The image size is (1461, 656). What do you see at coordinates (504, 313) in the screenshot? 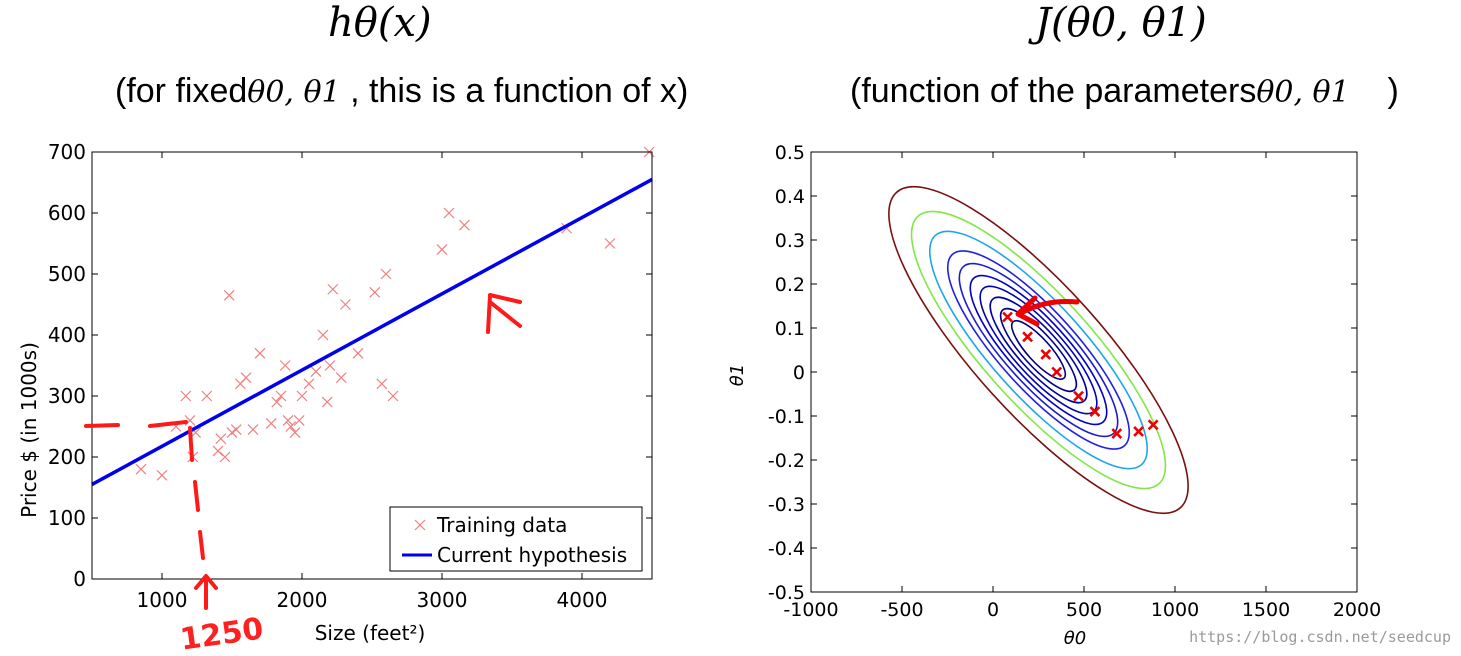
I see `pointing-arrow` at bounding box center [504, 313].